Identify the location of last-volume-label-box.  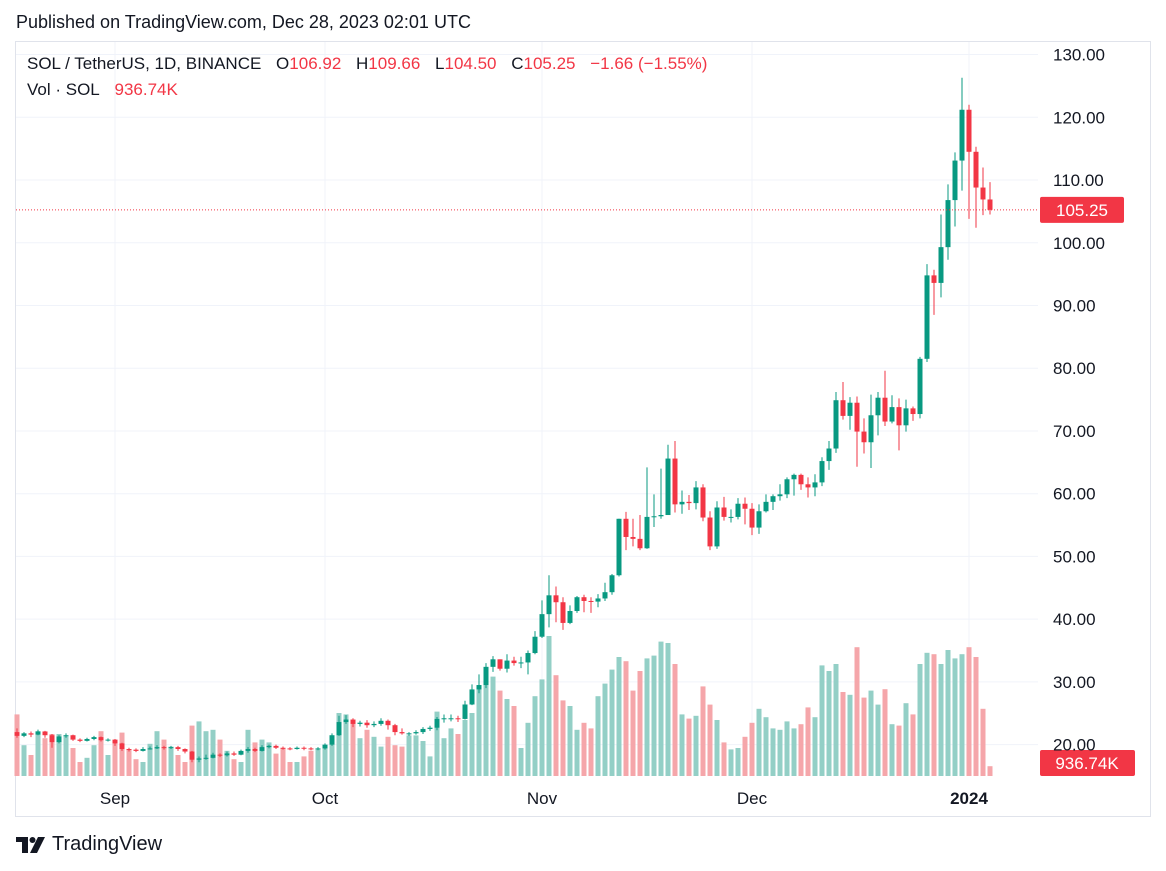
(1087, 763).